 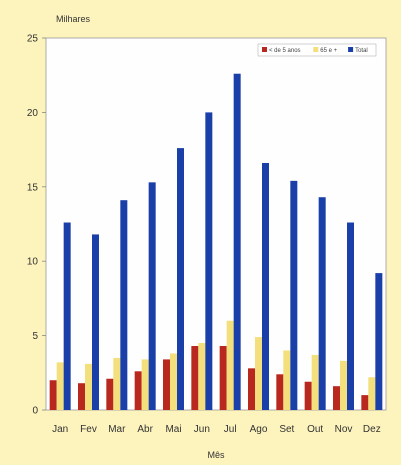 What do you see at coordinates (166, 384) in the screenshot?
I see `bar-mai-under5` at bounding box center [166, 384].